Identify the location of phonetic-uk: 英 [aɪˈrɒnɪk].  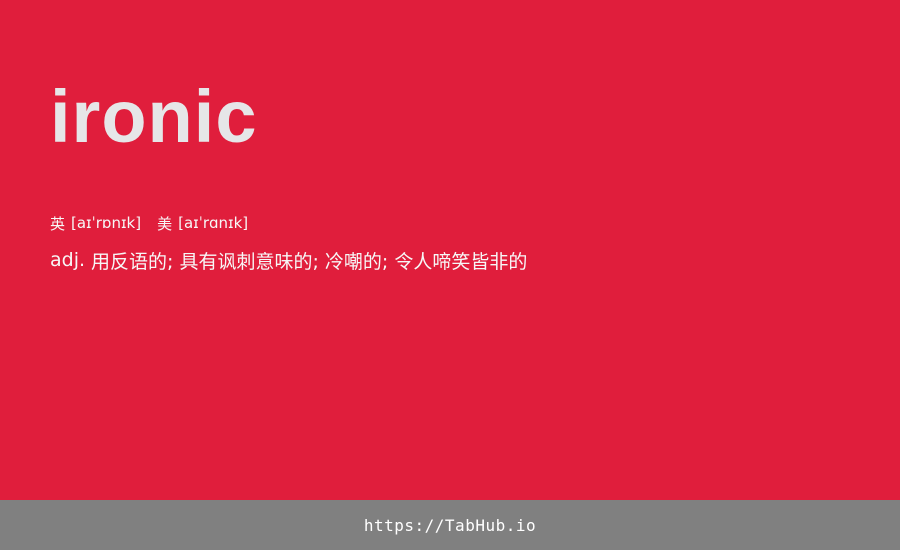
(95, 223).